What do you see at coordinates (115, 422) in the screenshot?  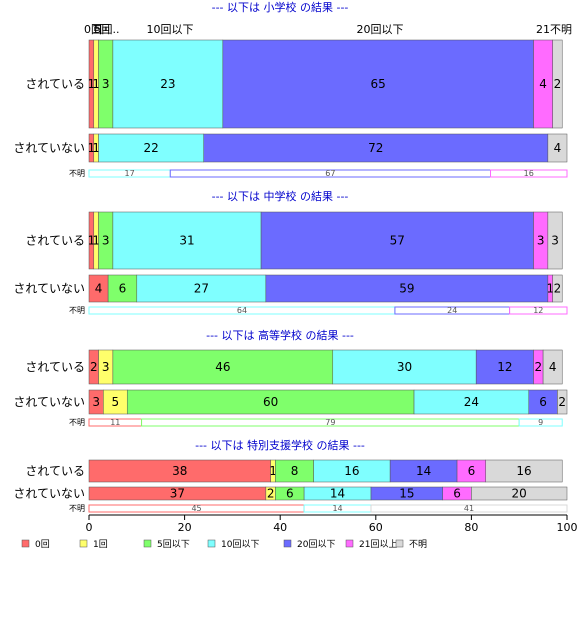 I see `unknown-value-label: 11` at bounding box center [115, 422].